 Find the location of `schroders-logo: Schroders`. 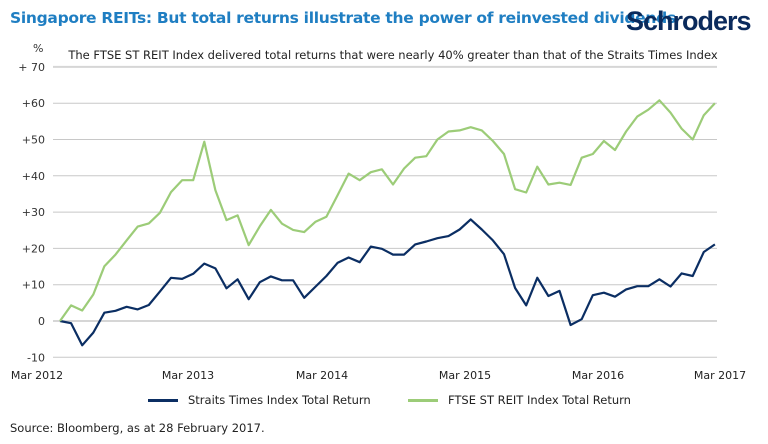

schroders-logo: Schroders is located at coordinates (689, 21).